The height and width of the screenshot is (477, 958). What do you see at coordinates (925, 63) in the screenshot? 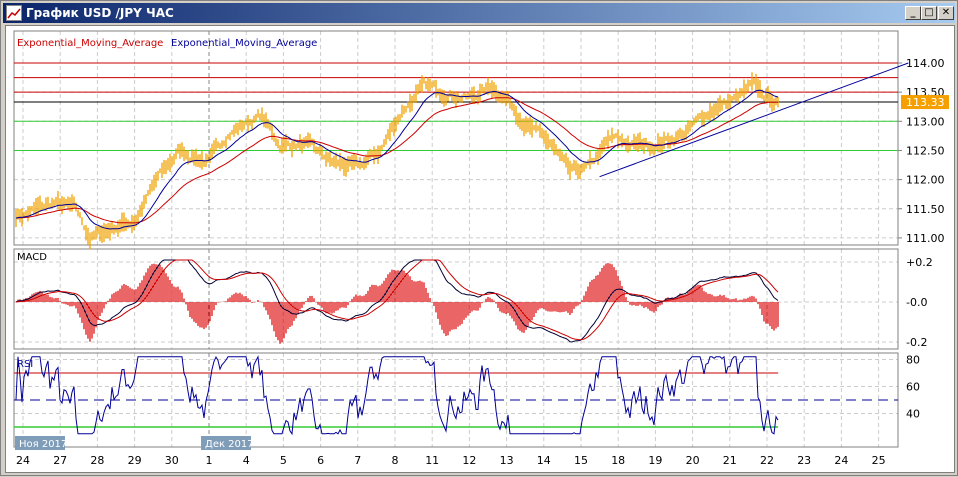
I see `price-tick-label: 114.00` at bounding box center [925, 63].